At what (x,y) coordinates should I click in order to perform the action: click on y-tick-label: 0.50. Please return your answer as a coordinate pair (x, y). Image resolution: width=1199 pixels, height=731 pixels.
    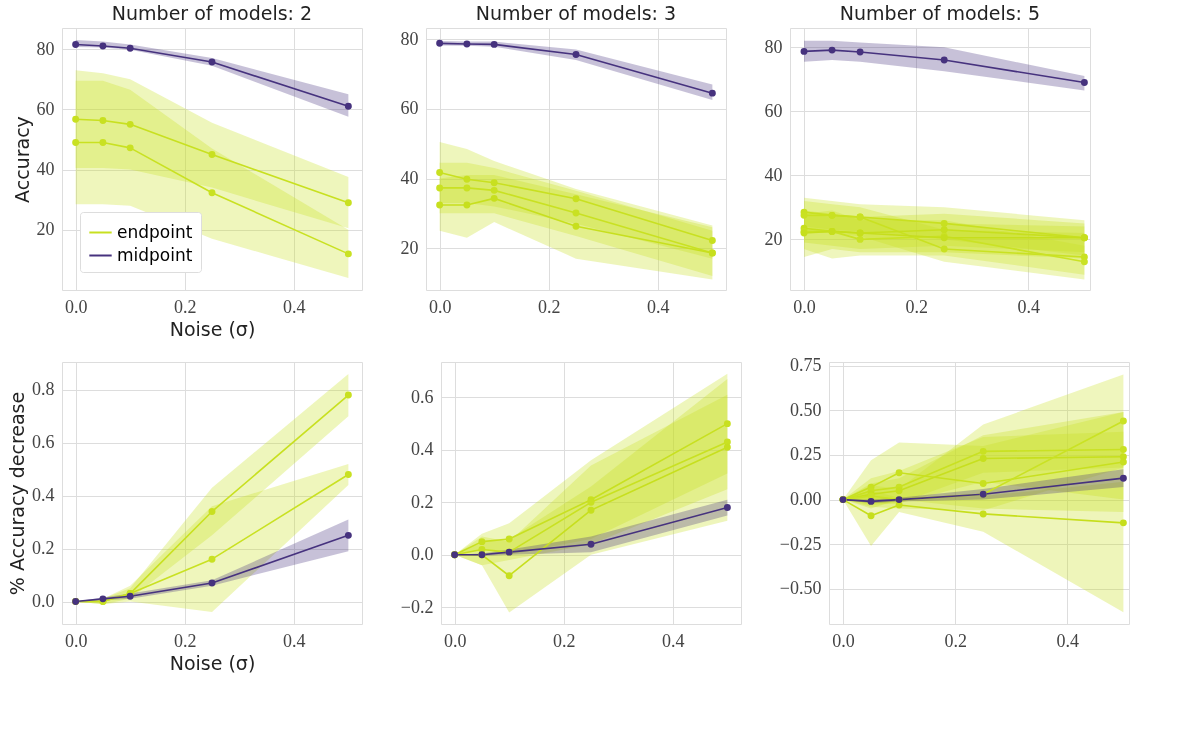
    Looking at the image, I should click on (806, 409).